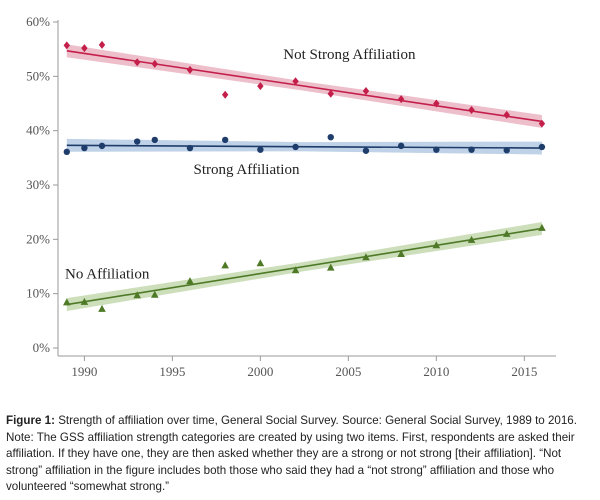 The height and width of the screenshot is (500, 600). Describe the element at coordinates (348, 371) in the screenshot. I see `x-tick-label: 2005` at that location.